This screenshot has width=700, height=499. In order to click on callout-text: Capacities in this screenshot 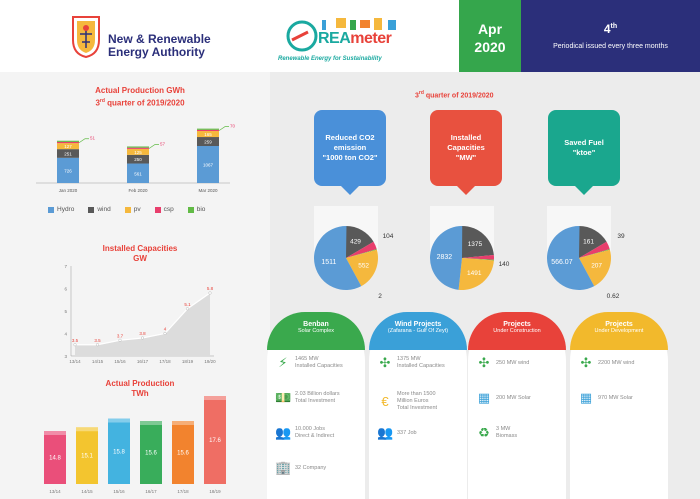, I will do `click(466, 147)`.